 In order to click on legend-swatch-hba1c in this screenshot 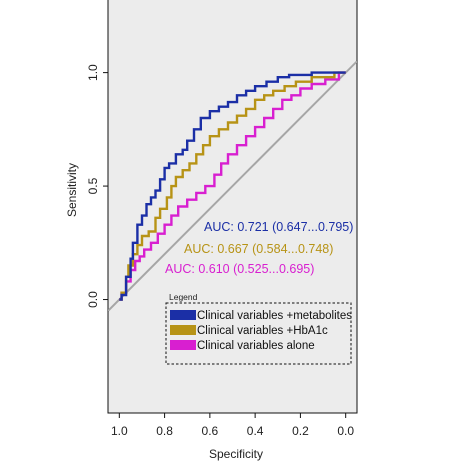, I will do `click(183, 330)`.